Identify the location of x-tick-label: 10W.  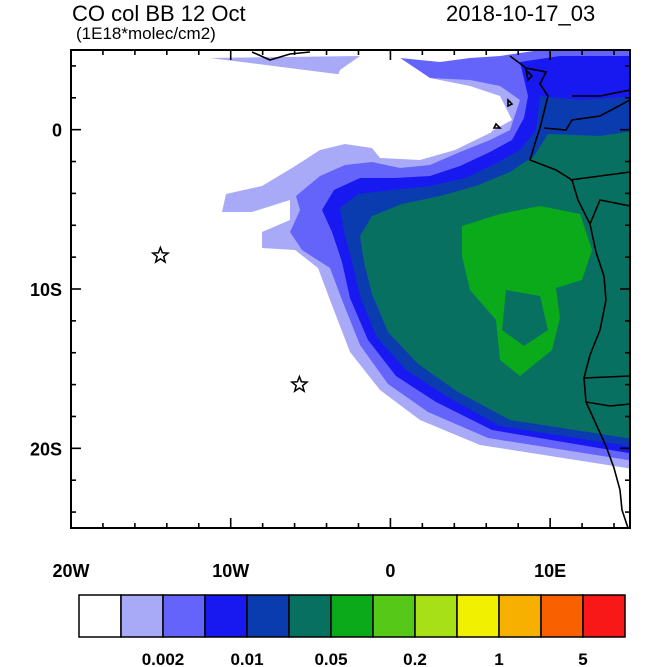
(230, 571).